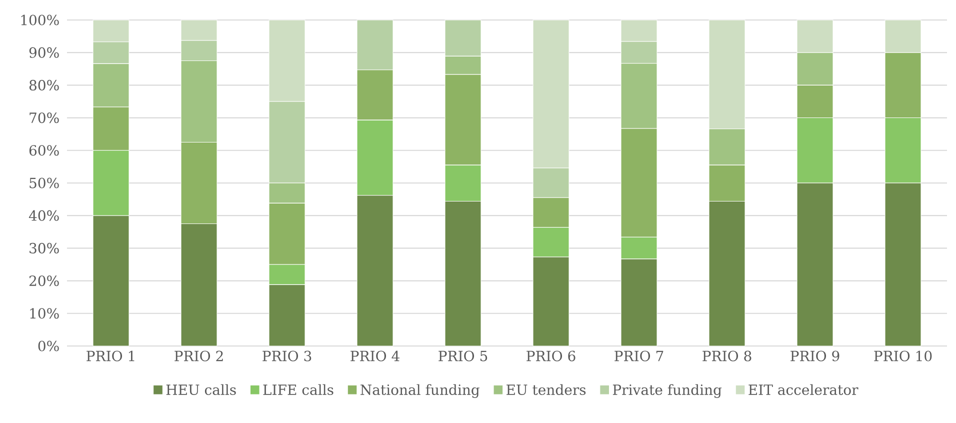  Describe the element at coordinates (903, 356) in the screenshot. I see `x-tick-label: PRIO 10` at that location.